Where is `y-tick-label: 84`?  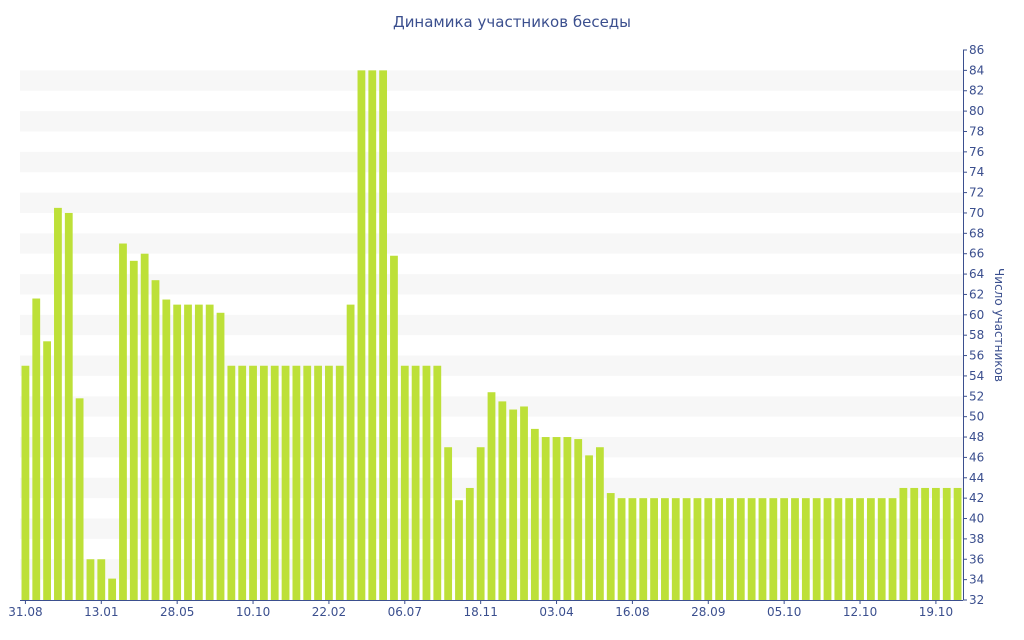
y-tick-label: 84 is located at coordinates (976, 70).